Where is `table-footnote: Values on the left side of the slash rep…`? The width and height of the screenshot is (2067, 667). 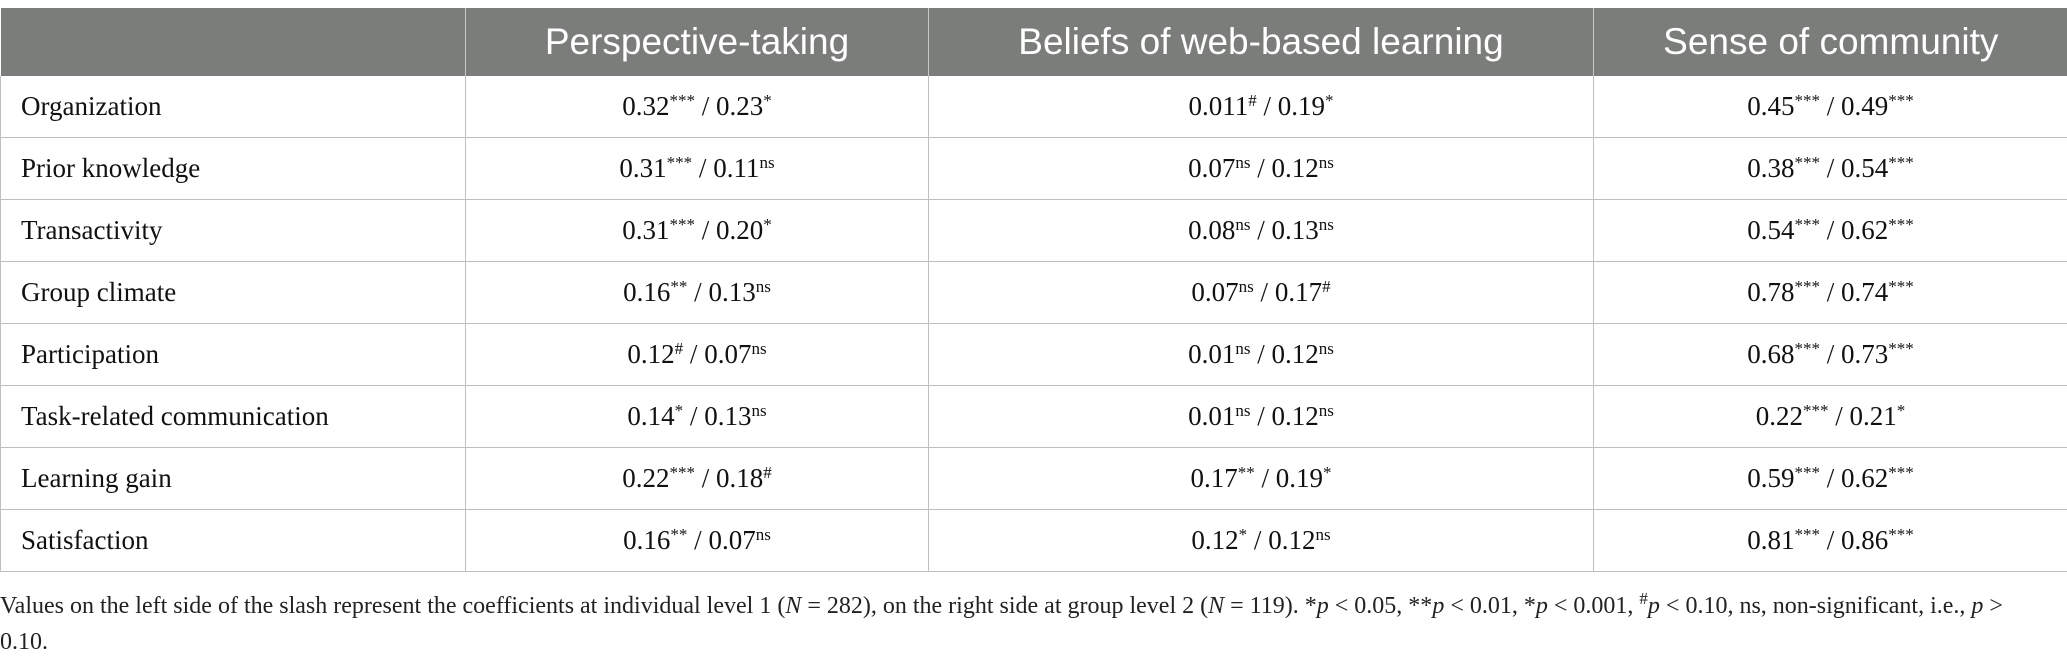
table-footnote: Values on the left side of the slash rep… is located at coordinates (1001, 622).